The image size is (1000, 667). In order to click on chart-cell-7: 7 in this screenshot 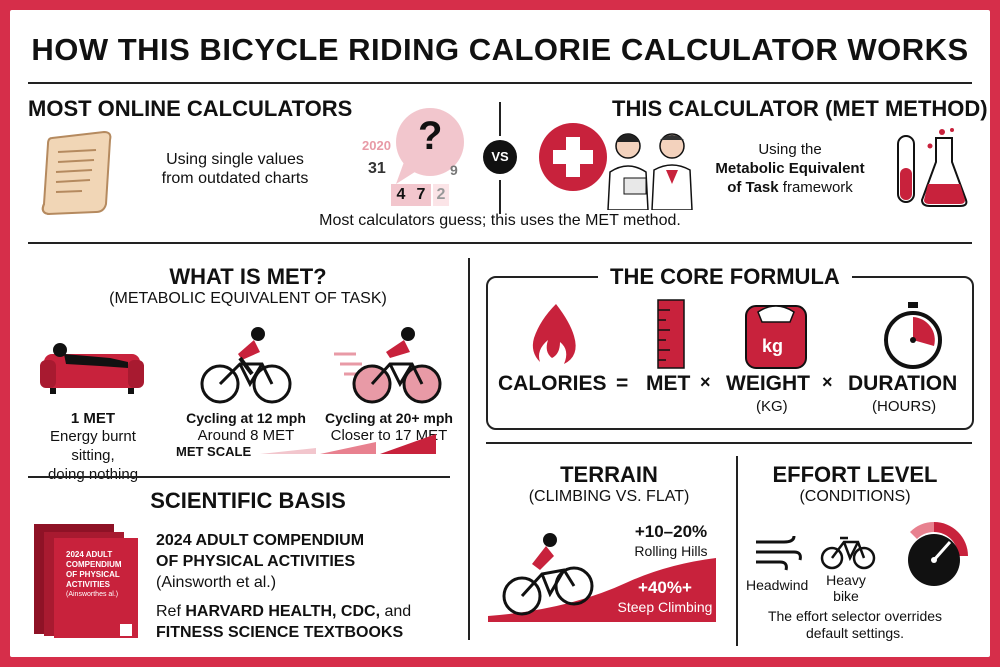, I will do `click(421, 195)`.